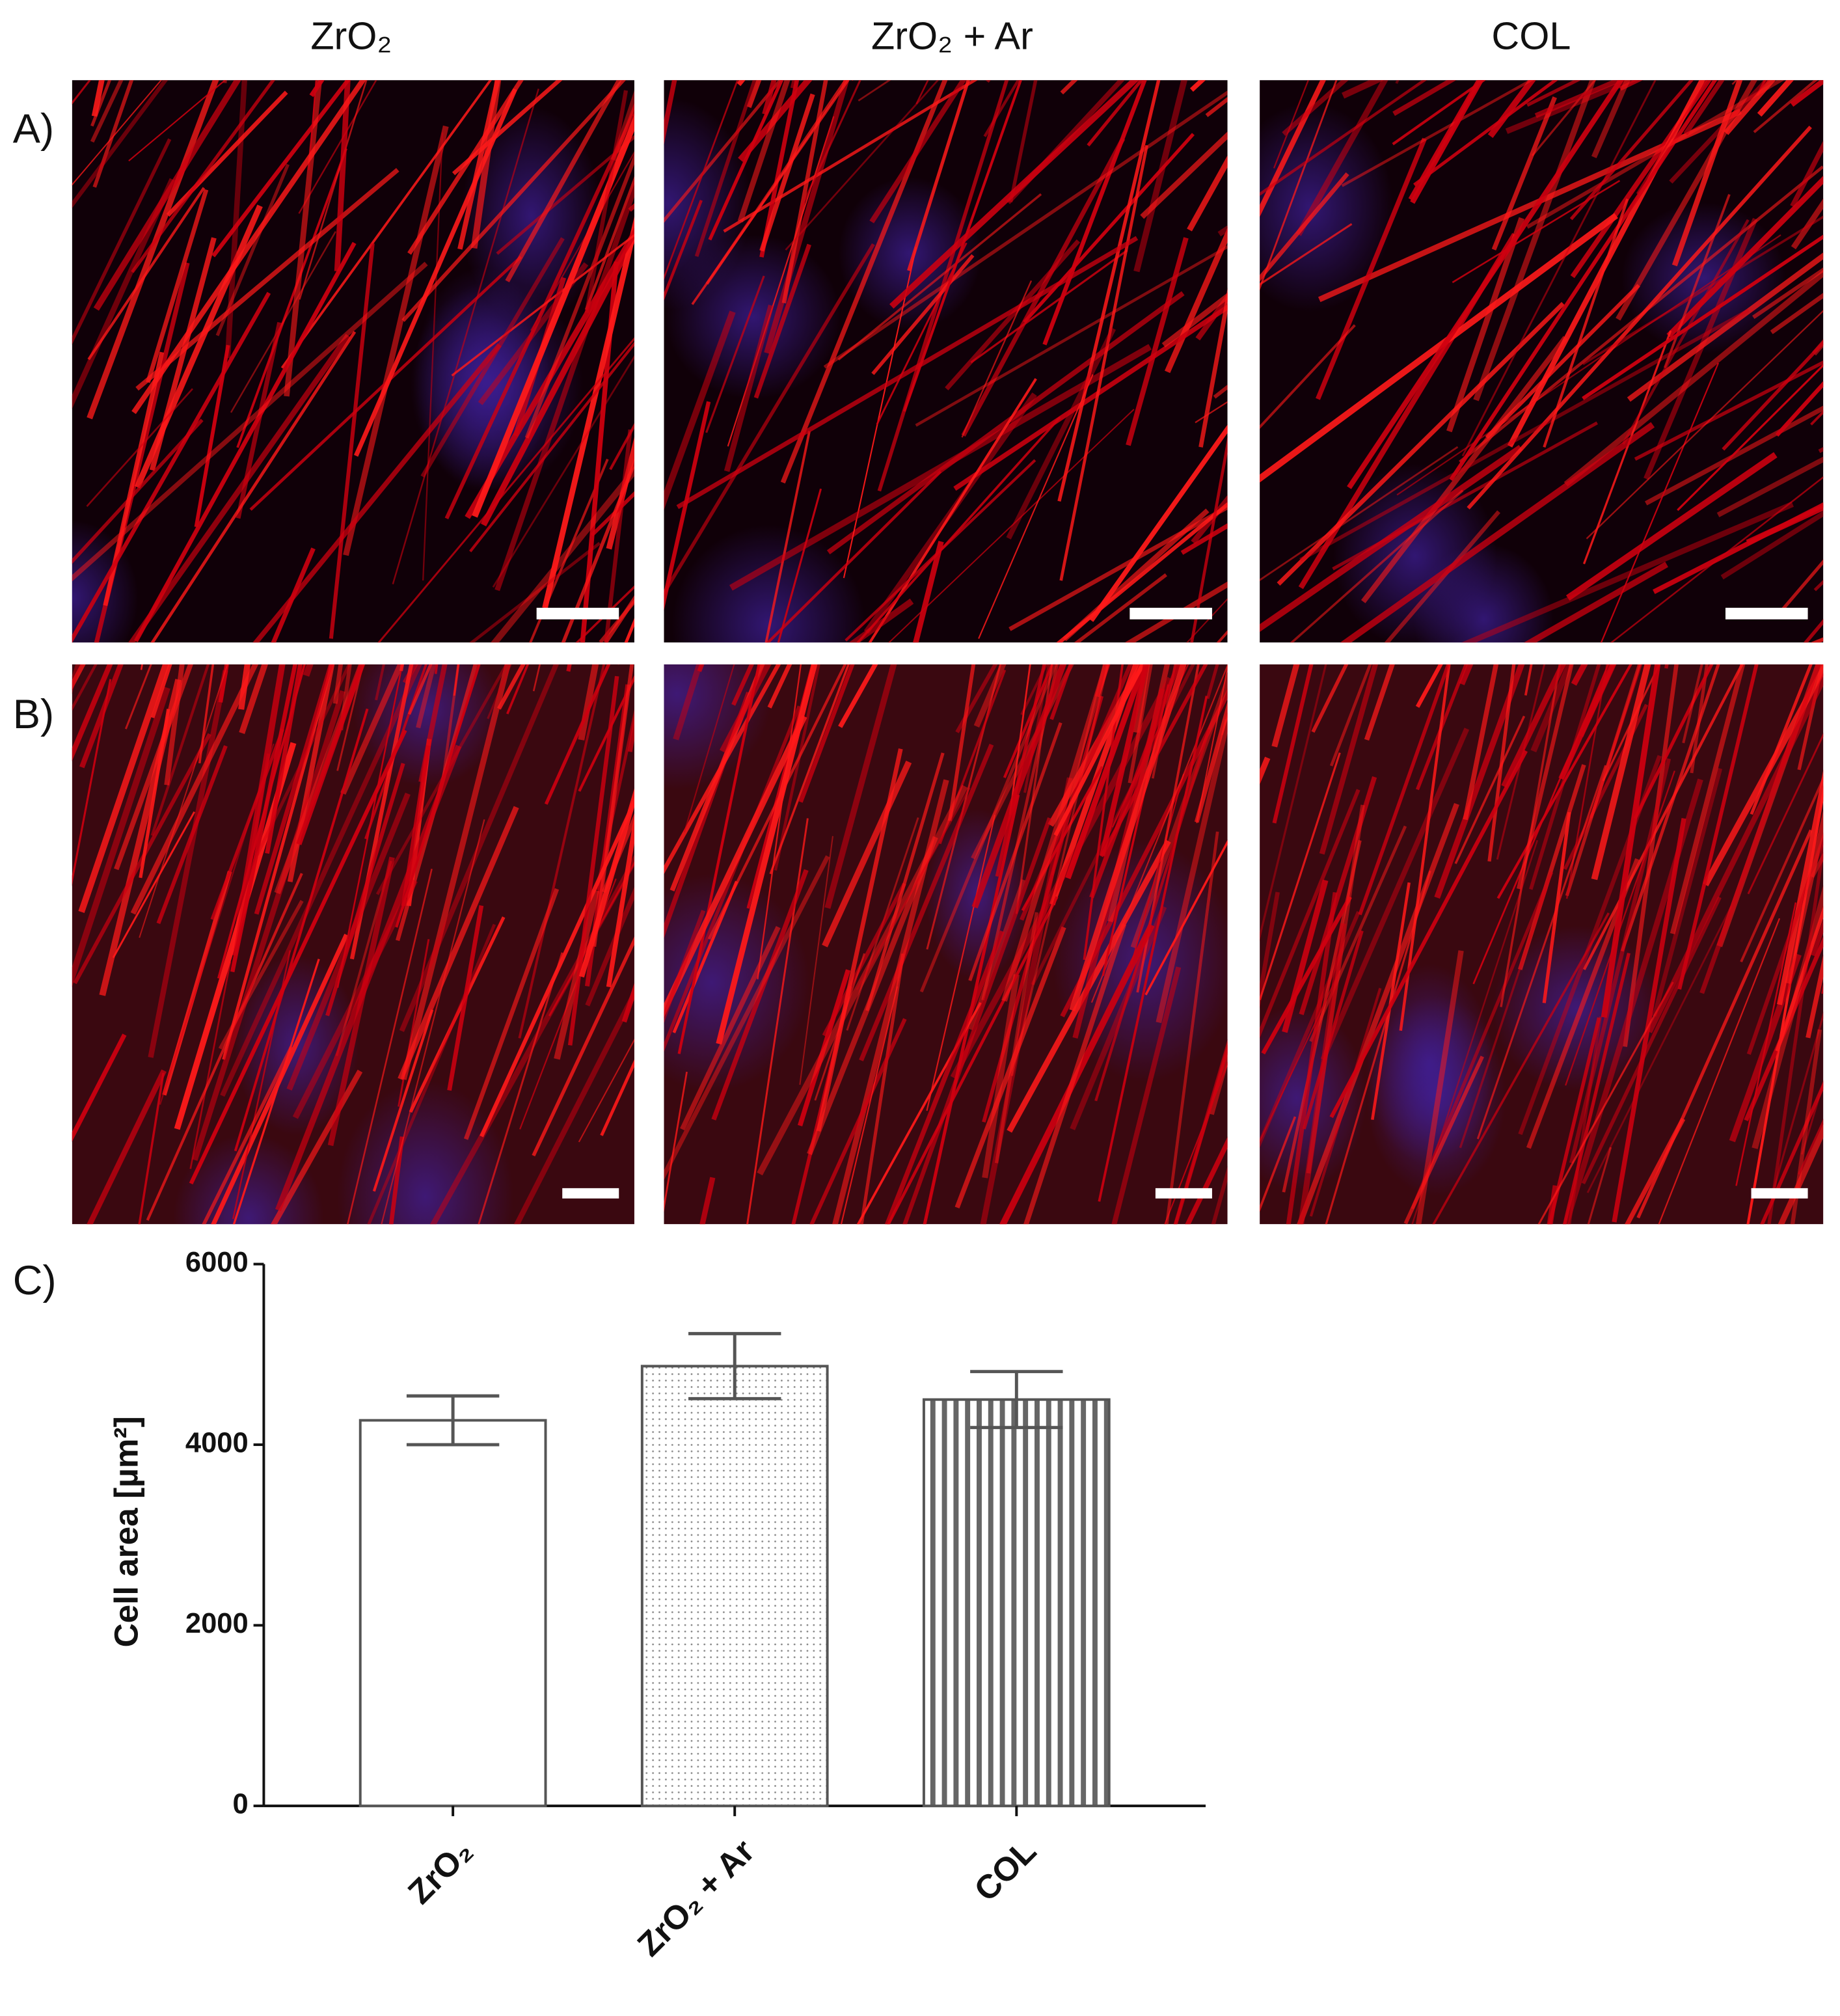 This screenshot has width=1840, height=2016. I want to click on y-tick-label: 0, so click(240, 1804).